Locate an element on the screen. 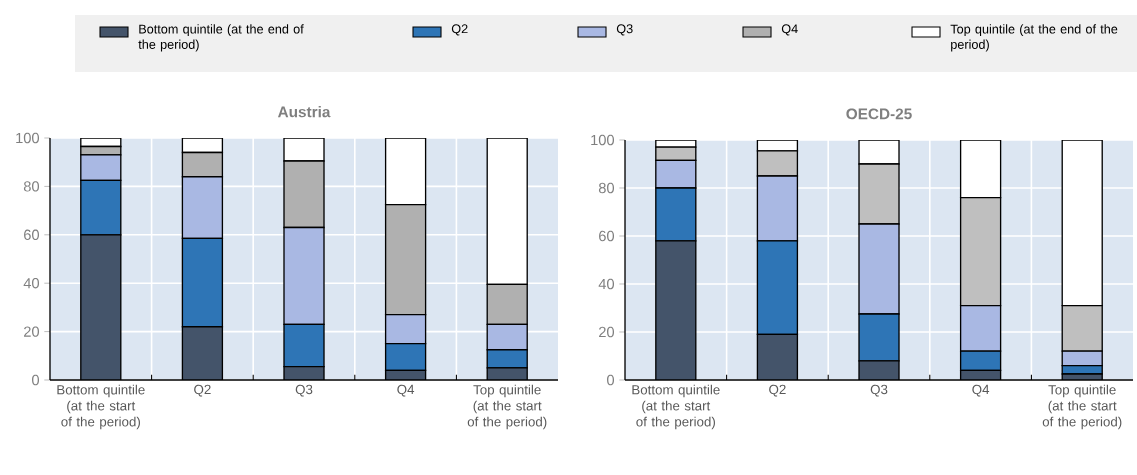  chart-title: OECD-25 is located at coordinates (879, 114).